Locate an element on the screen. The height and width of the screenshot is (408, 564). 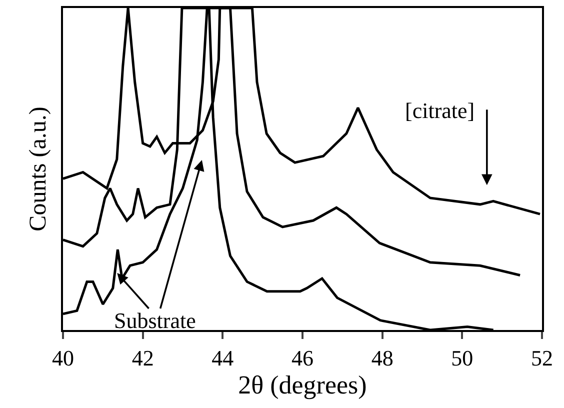
x-tick-label: 40 is located at coordinates (63, 357).